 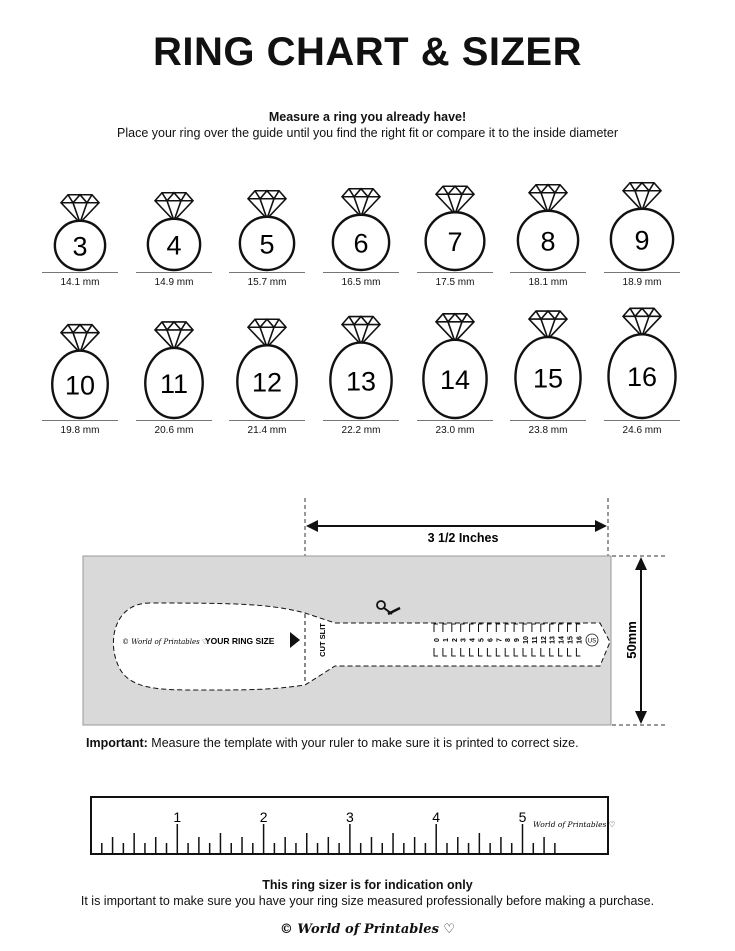 What do you see at coordinates (523, 817) in the screenshot?
I see `ruler-number: 5` at bounding box center [523, 817].